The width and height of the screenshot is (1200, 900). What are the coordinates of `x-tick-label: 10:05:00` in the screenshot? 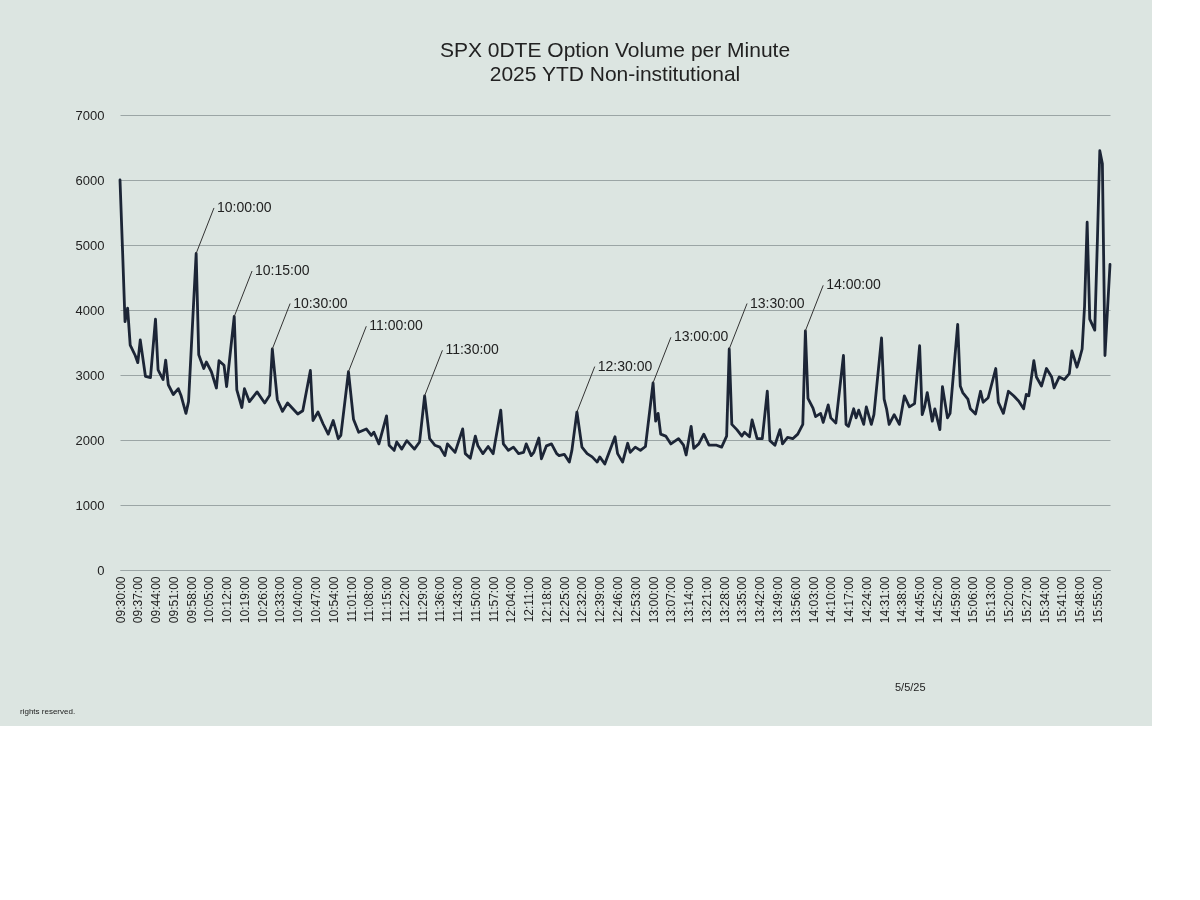 It's located at (209, 600).